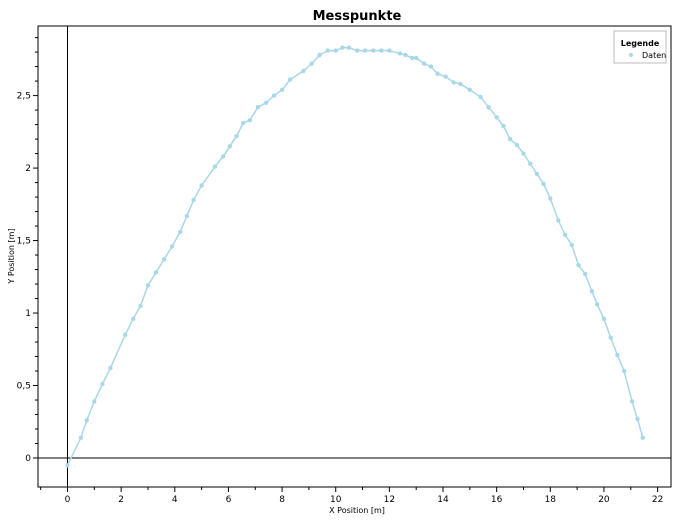  Describe the element at coordinates (654, 55) in the screenshot. I see `legend-entry-daten: Daten` at that location.